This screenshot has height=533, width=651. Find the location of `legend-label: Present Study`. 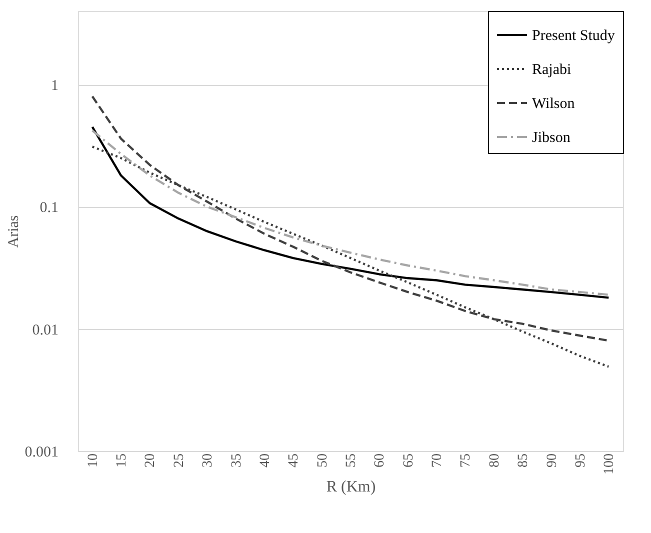

legend-label: Present Study is located at coordinates (574, 36).